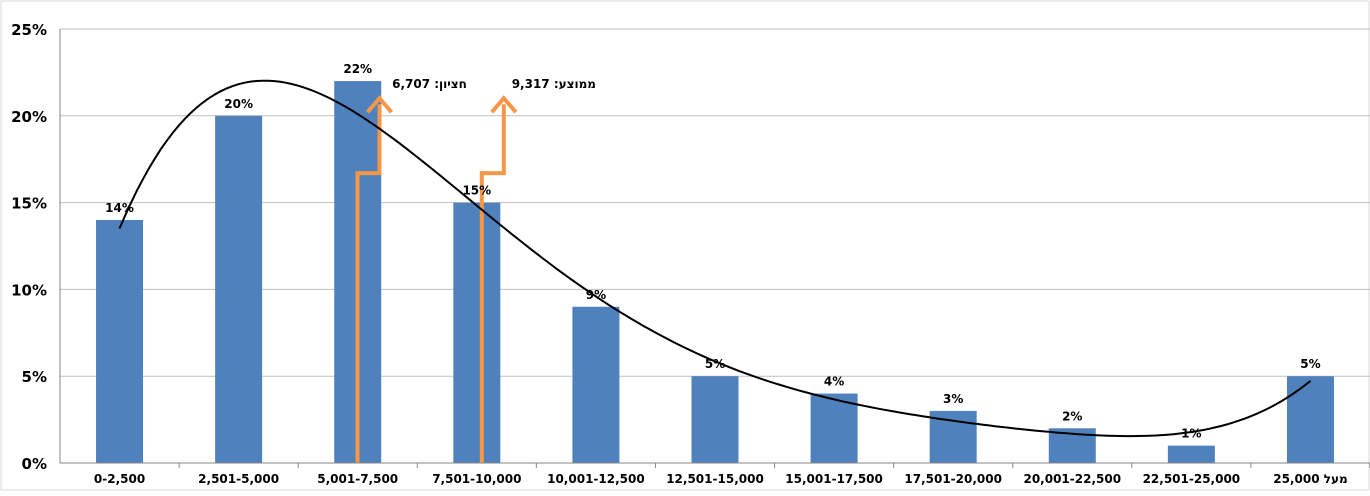  I want to click on y-tick-label: 0%, so click(34, 464).